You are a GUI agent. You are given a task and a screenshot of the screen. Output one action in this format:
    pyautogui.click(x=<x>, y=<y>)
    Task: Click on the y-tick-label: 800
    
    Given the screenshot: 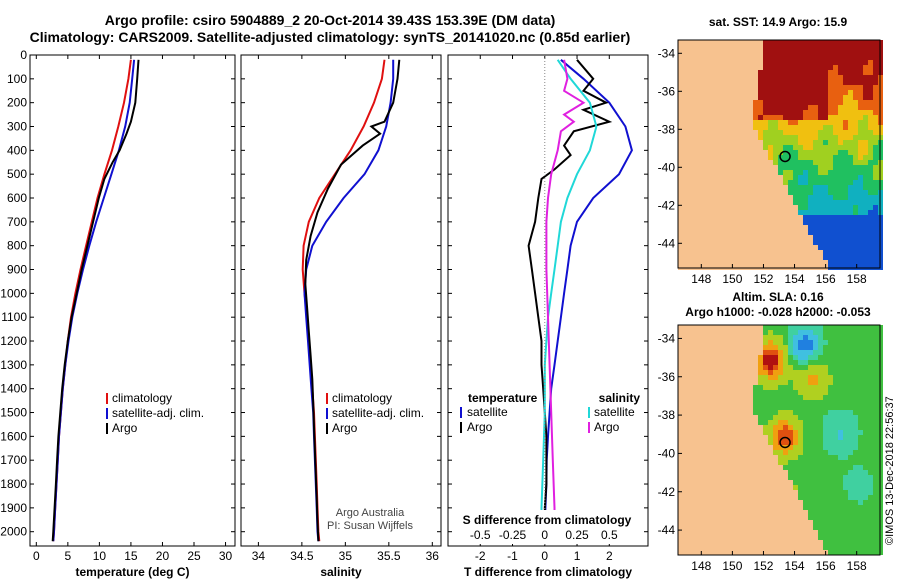 What is the action you would take?
    pyautogui.click(x=17, y=246)
    